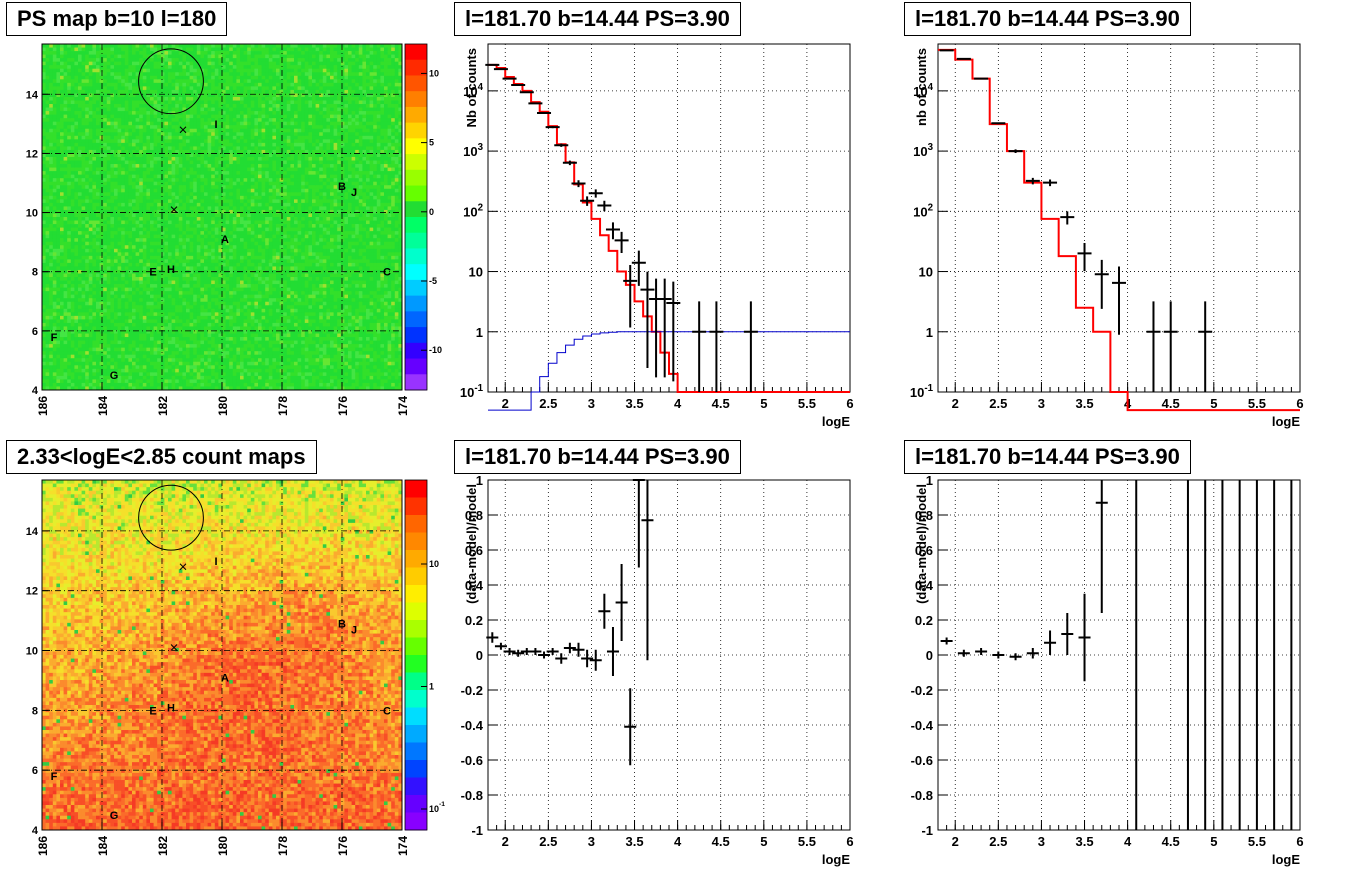 The width and height of the screenshot is (1348, 875). I want to click on y-tick-label-map2: 8, so click(35, 711).